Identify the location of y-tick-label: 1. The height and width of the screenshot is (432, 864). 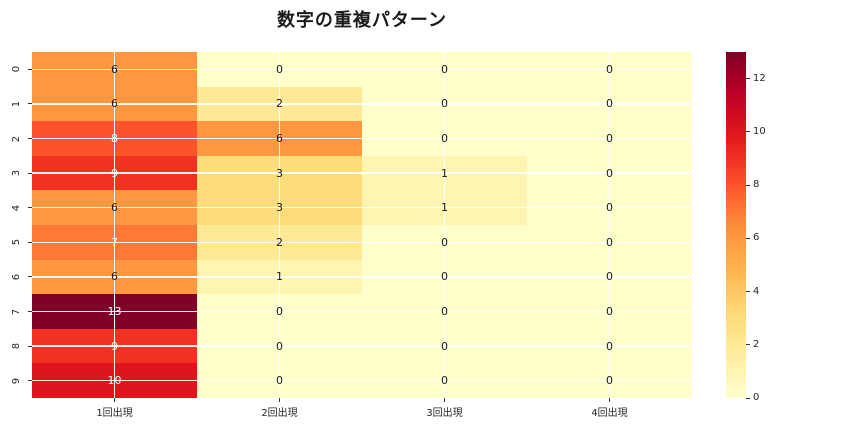
(16, 104).